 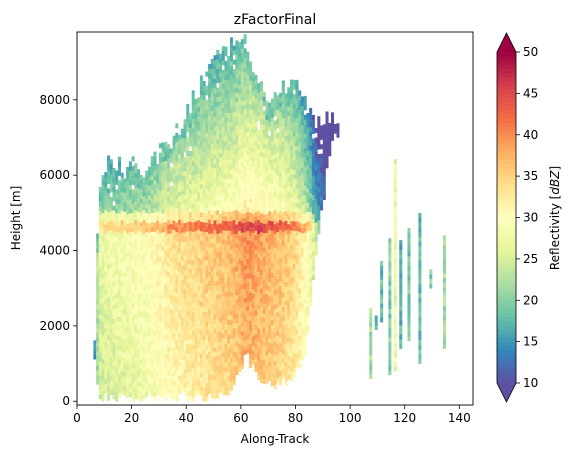 I want to click on x-tick-label: 80, so click(x=295, y=418).